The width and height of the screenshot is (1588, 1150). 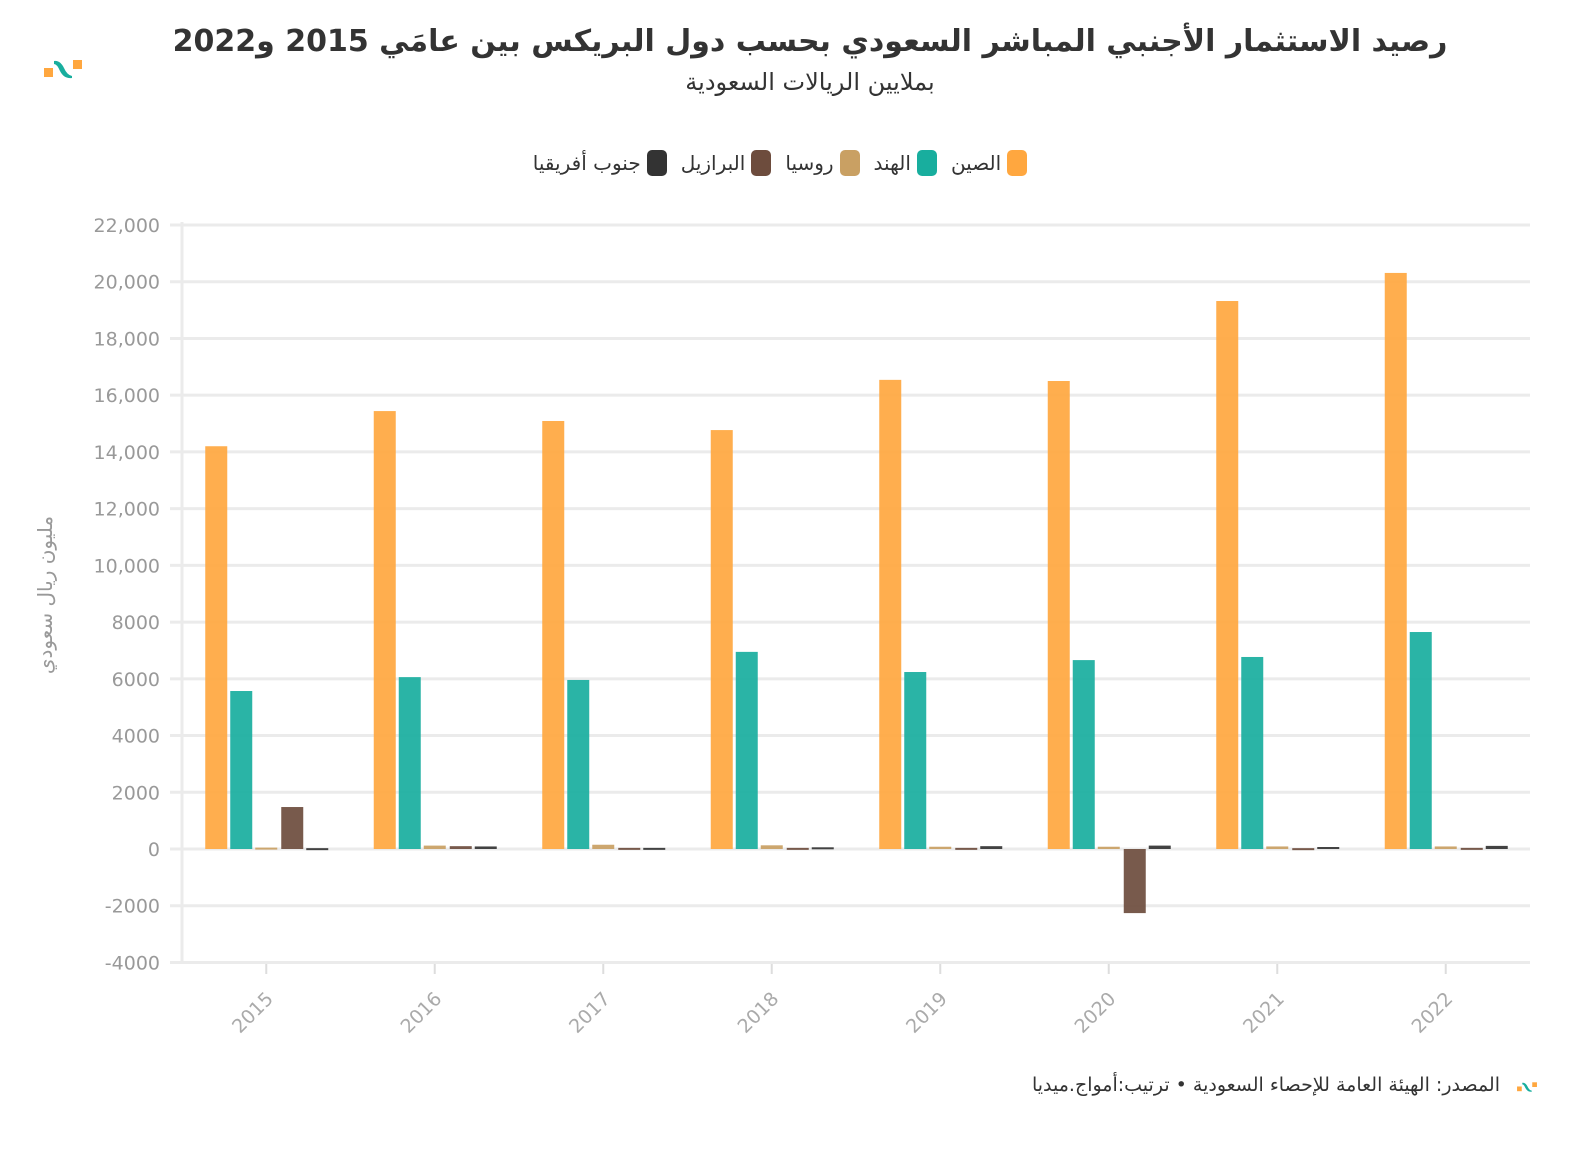 What do you see at coordinates (136, 793) in the screenshot?
I see `y-tick-label: 2000` at bounding box center [136, 793].